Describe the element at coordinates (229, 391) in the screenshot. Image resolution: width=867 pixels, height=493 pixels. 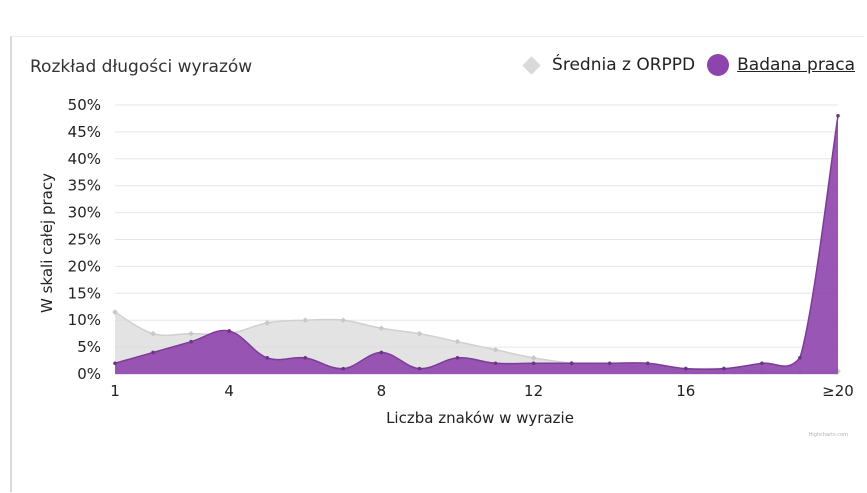
I see `x-tick-label: 4` at that location.